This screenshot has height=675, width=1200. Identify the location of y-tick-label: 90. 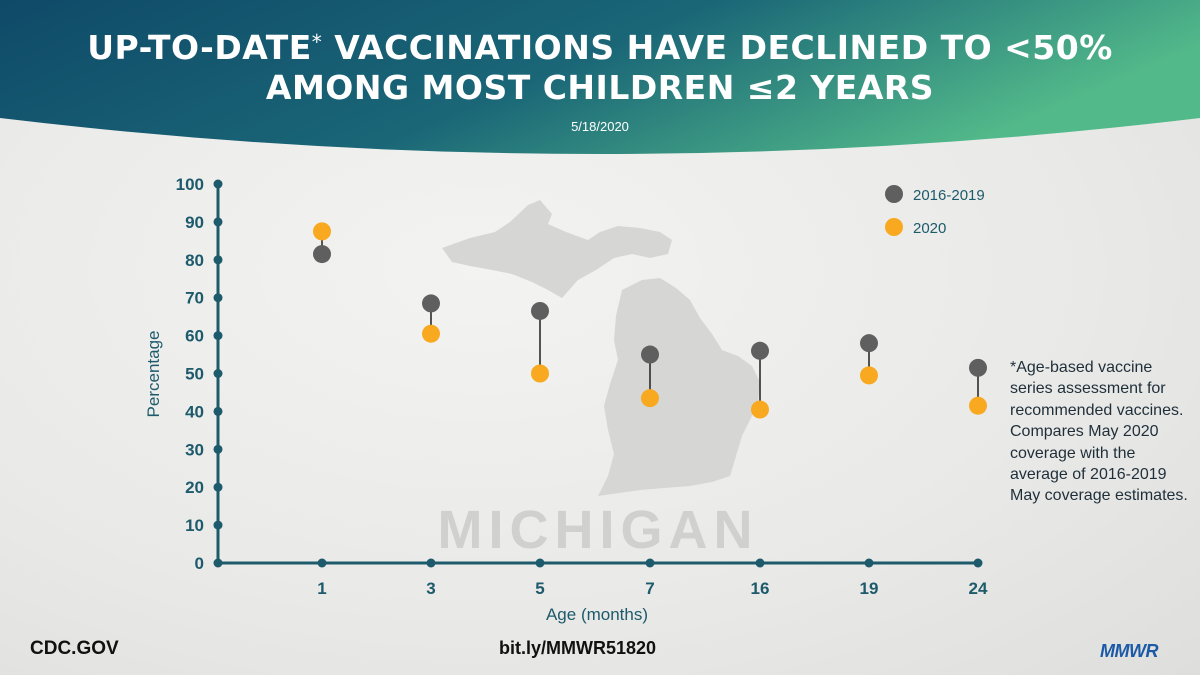
(194, 222).